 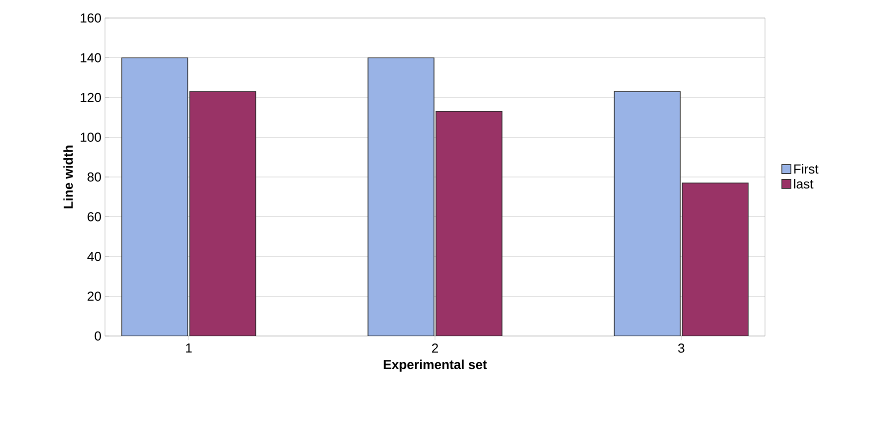 I want to click on legend-label: last, so click(x=804, y=183).